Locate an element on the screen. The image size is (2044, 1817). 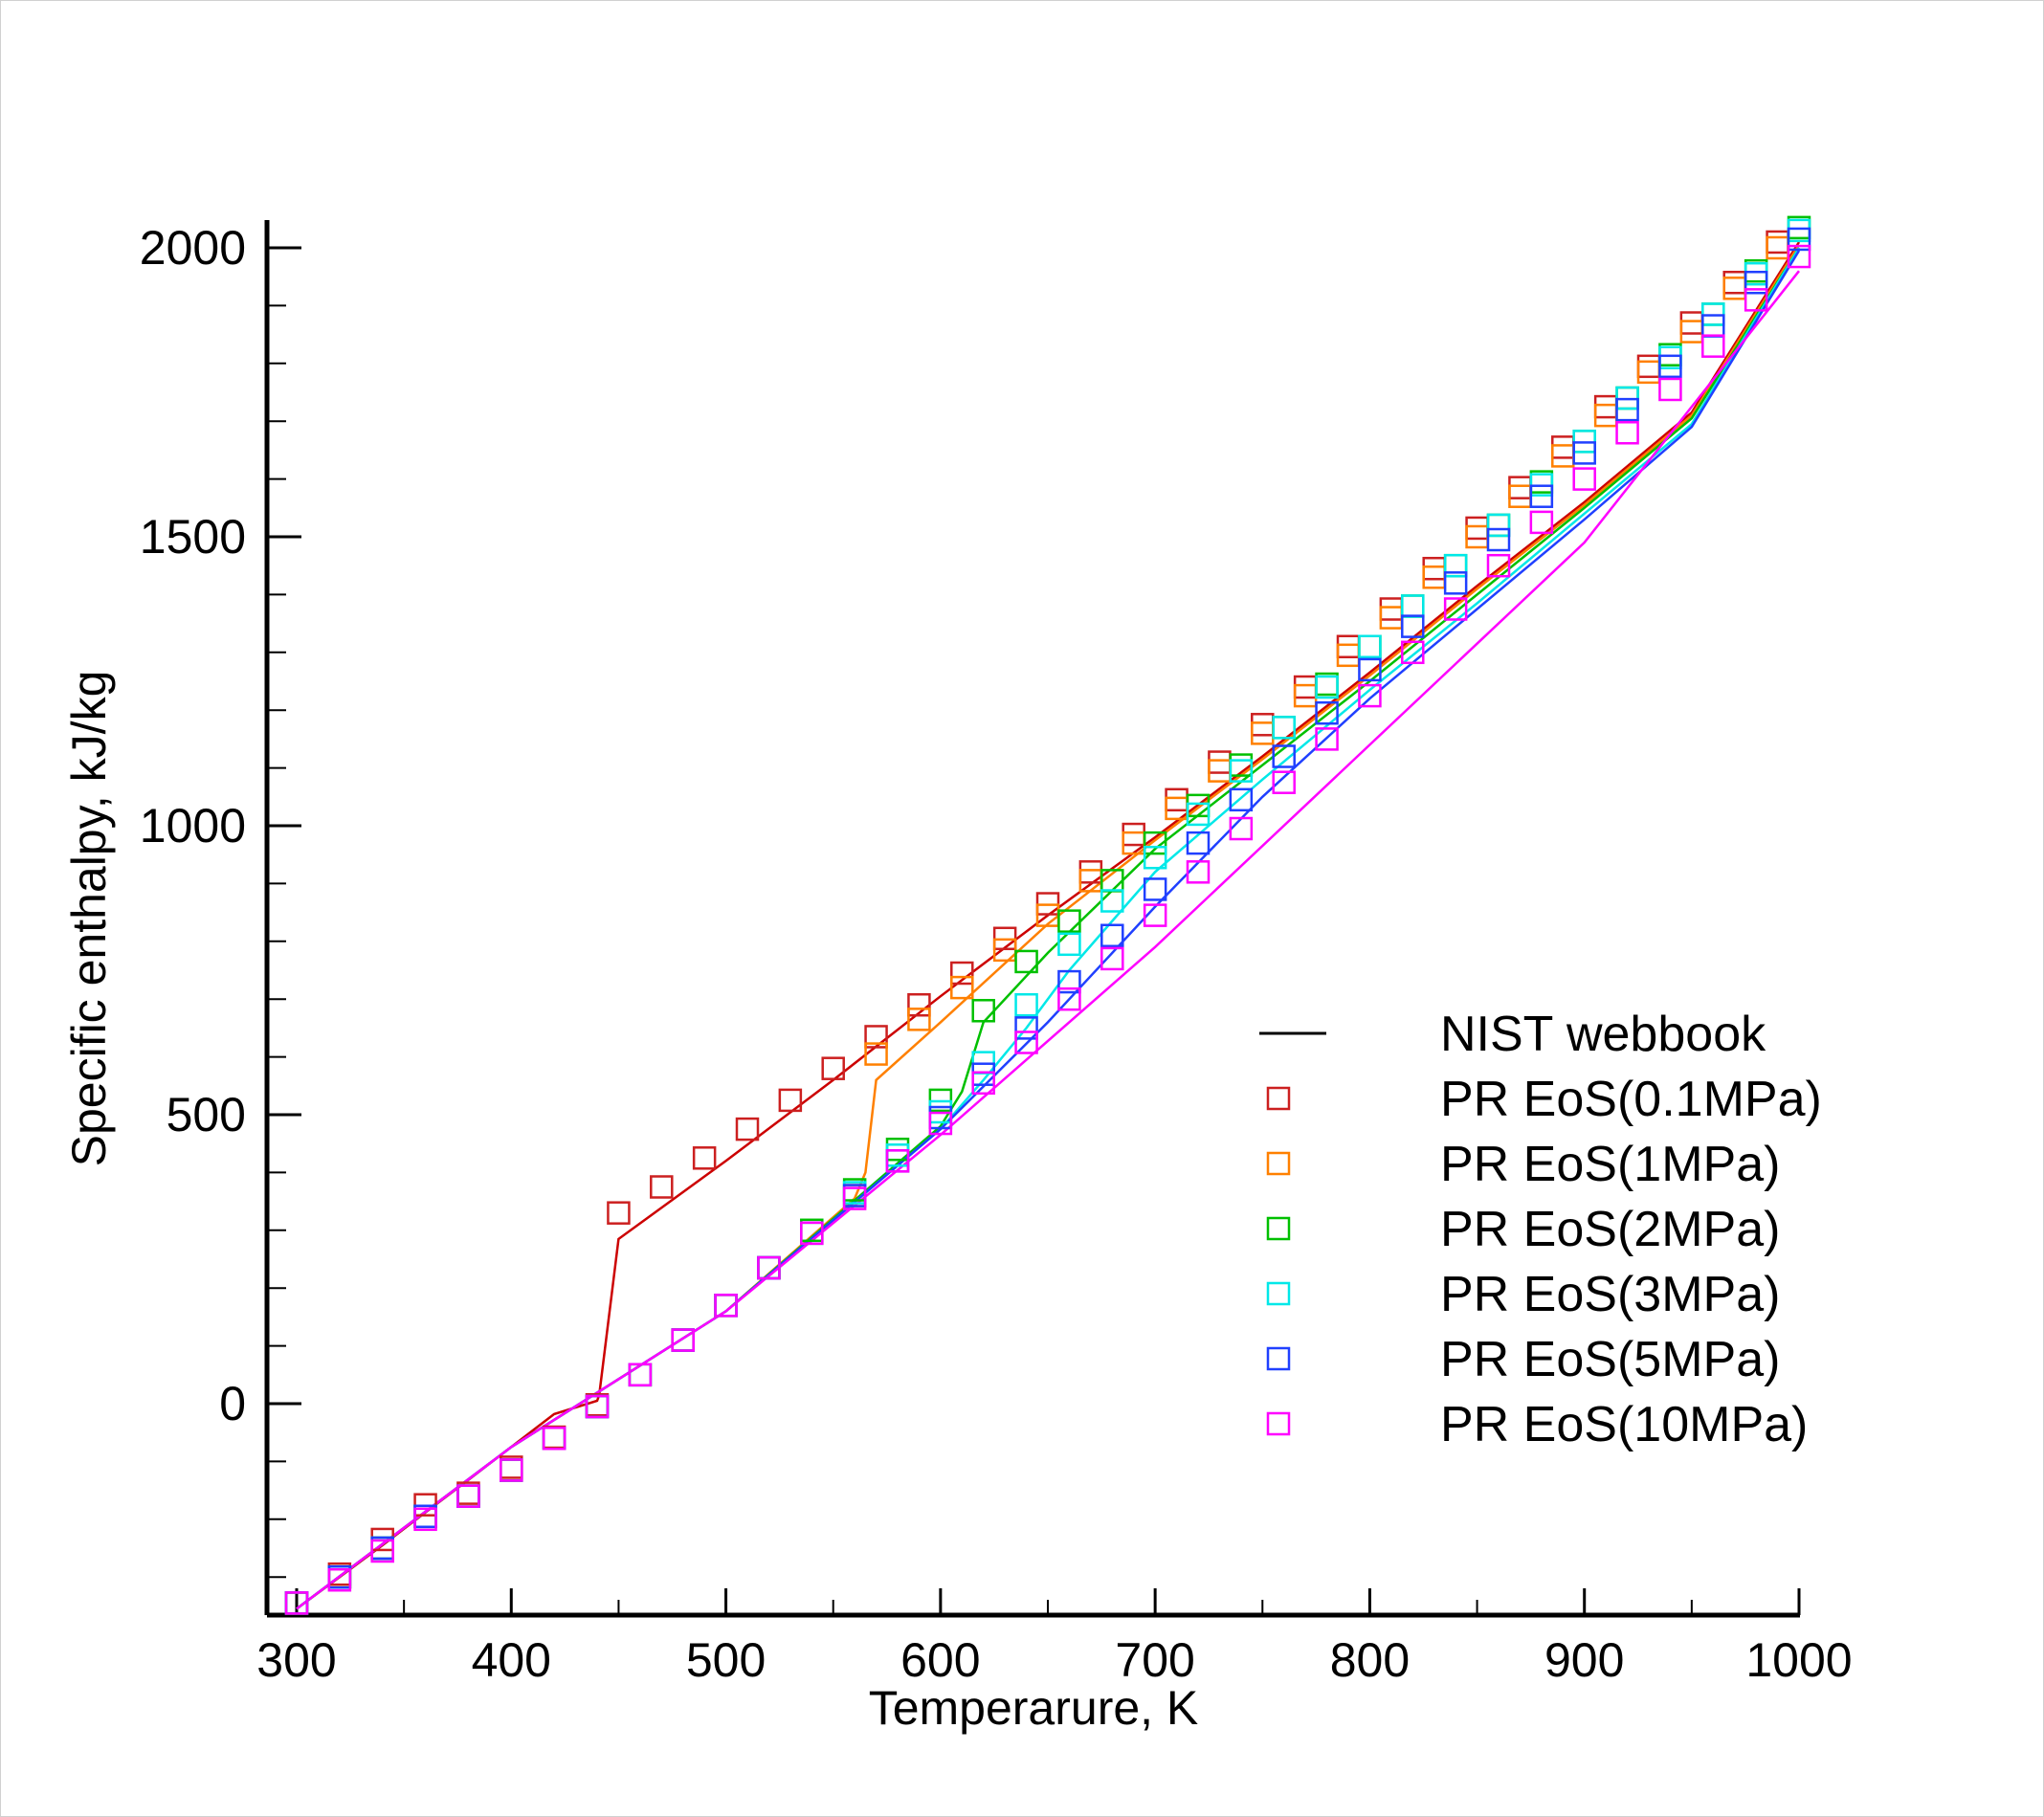
x-tick-label: 900 is located at coordinates (1584, 1660).